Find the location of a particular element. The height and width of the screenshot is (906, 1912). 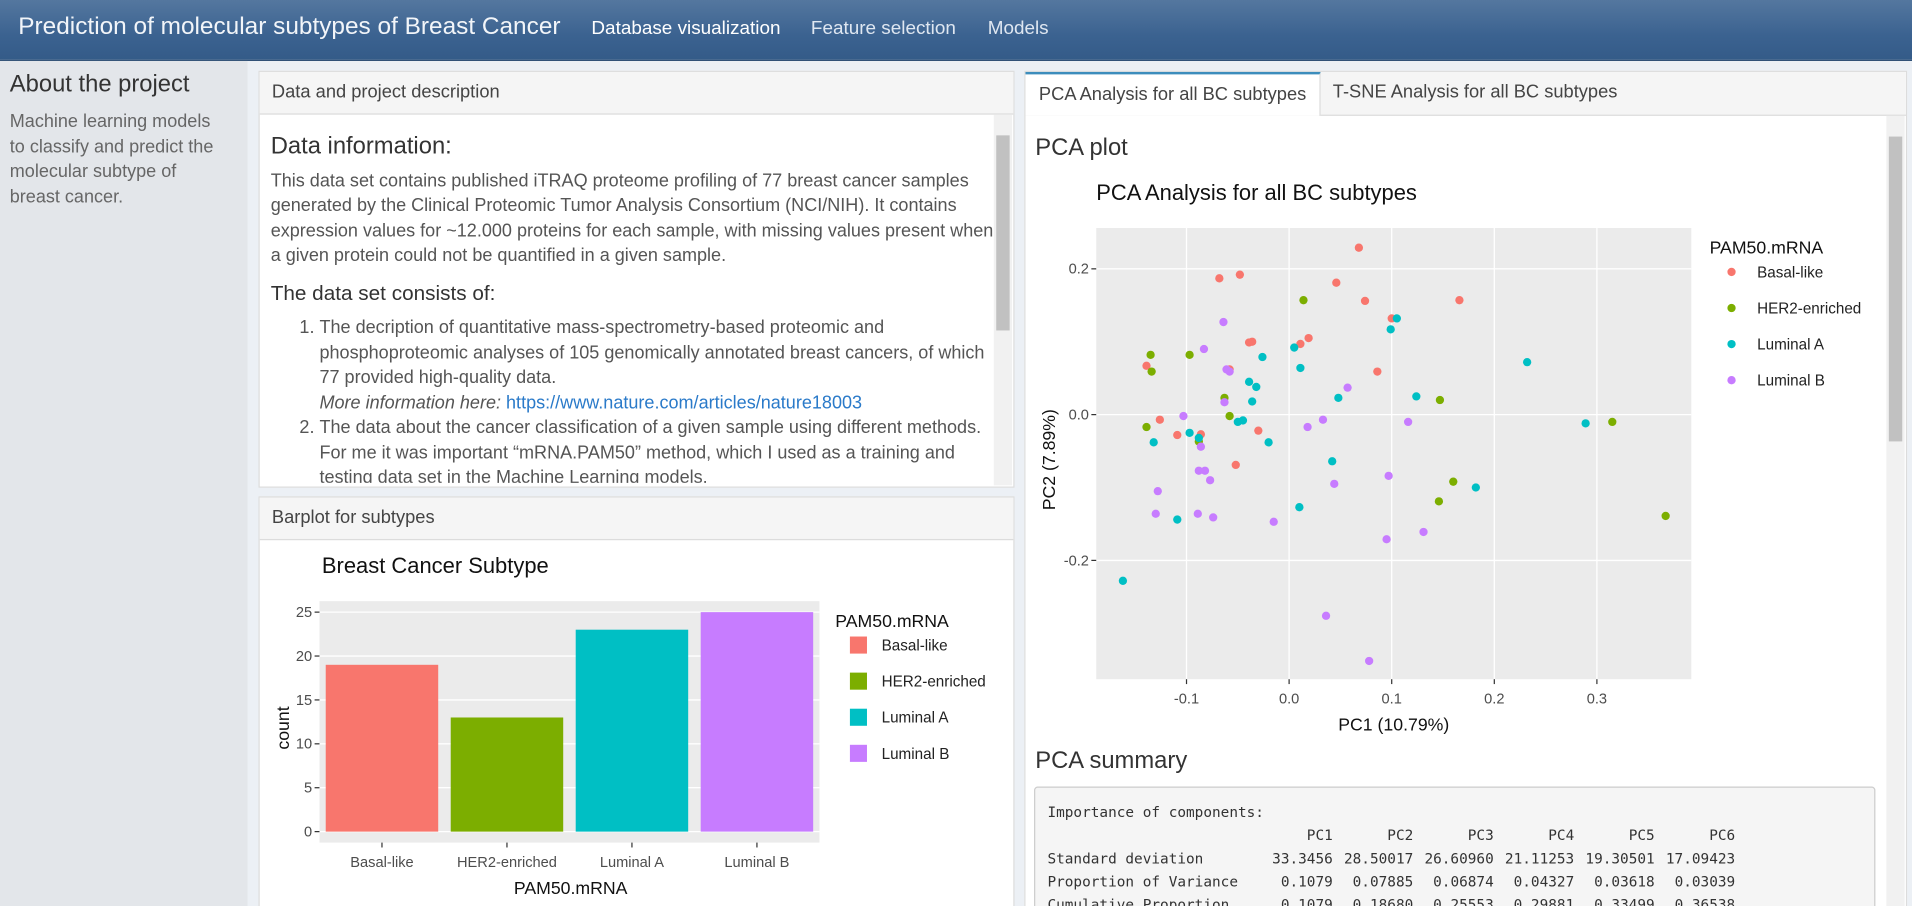

row-name: Proportion of Variance is located at coordinates (1143, 881).